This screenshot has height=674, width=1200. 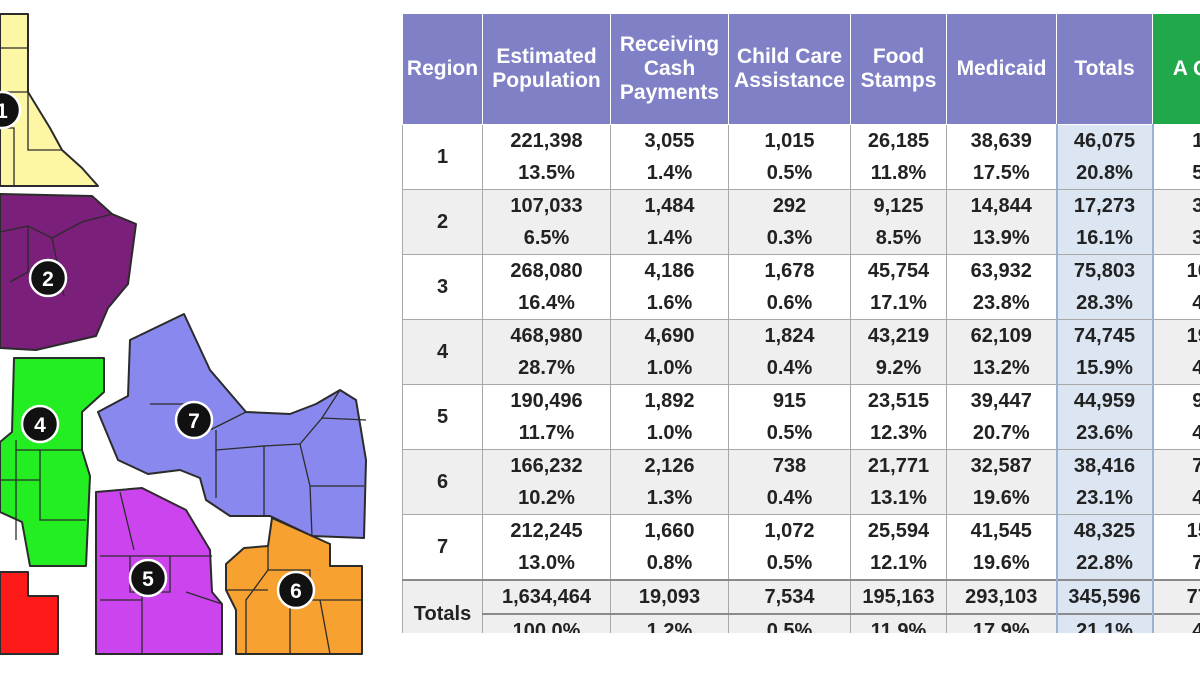 What do you see at coordinates (1104, 623) in the screenshot?
I see `percent-cell: 21.1%` at bounding box center [1104, 623].